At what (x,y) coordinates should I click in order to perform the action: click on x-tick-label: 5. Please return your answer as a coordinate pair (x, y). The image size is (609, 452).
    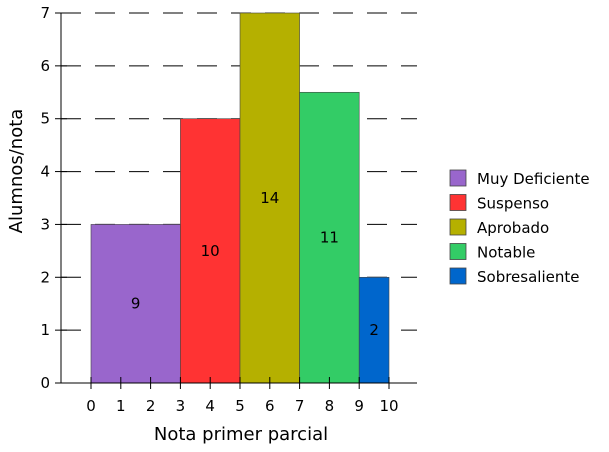
    Looking at the image, I should click on (240, 406).